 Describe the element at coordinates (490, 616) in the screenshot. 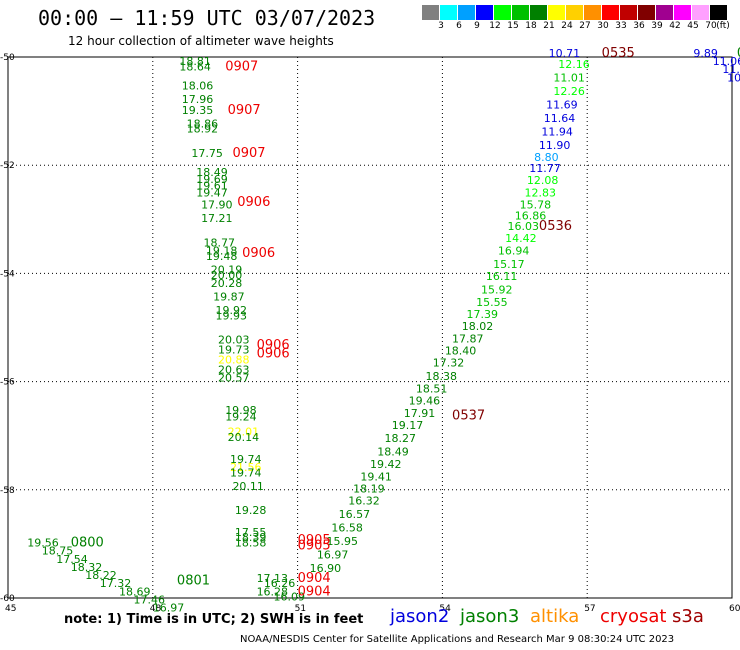

I see `satellite-jason3: jason3` at that location.